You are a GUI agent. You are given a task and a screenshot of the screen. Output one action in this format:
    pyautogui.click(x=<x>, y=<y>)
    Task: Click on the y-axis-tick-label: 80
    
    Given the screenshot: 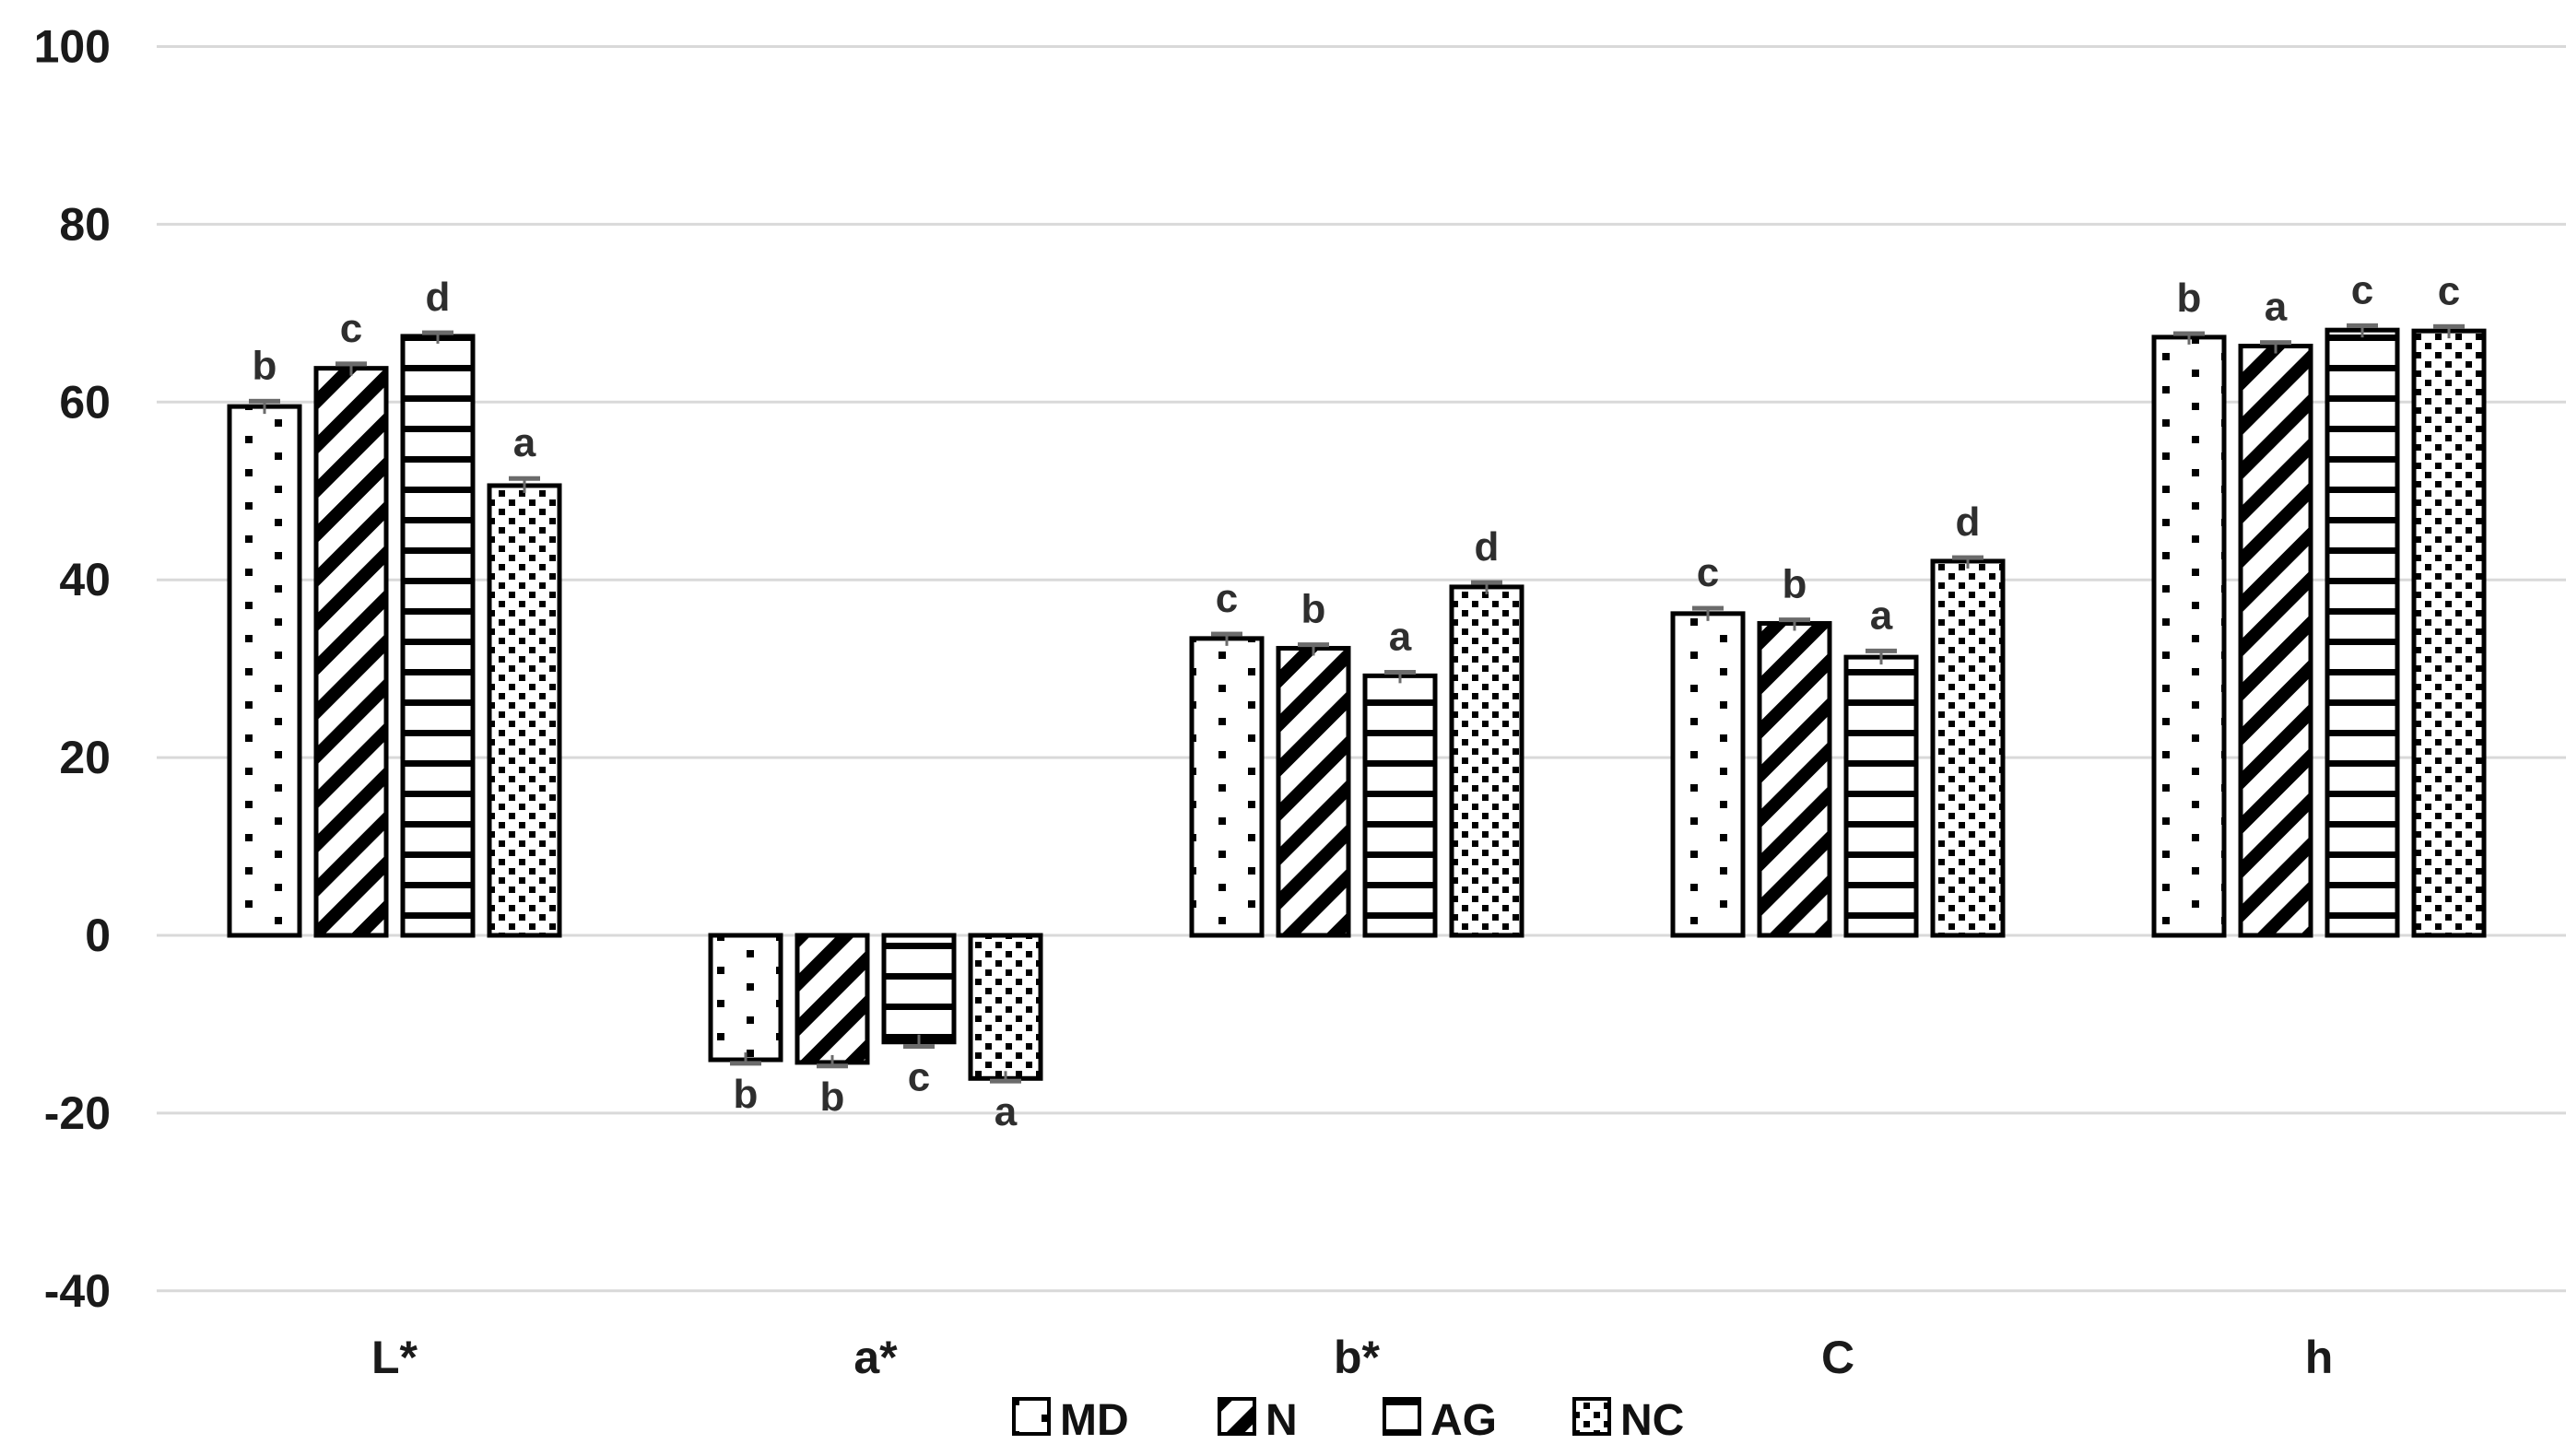 What is the action you would take?
    pyautogui.click(x=85, y=224)
    